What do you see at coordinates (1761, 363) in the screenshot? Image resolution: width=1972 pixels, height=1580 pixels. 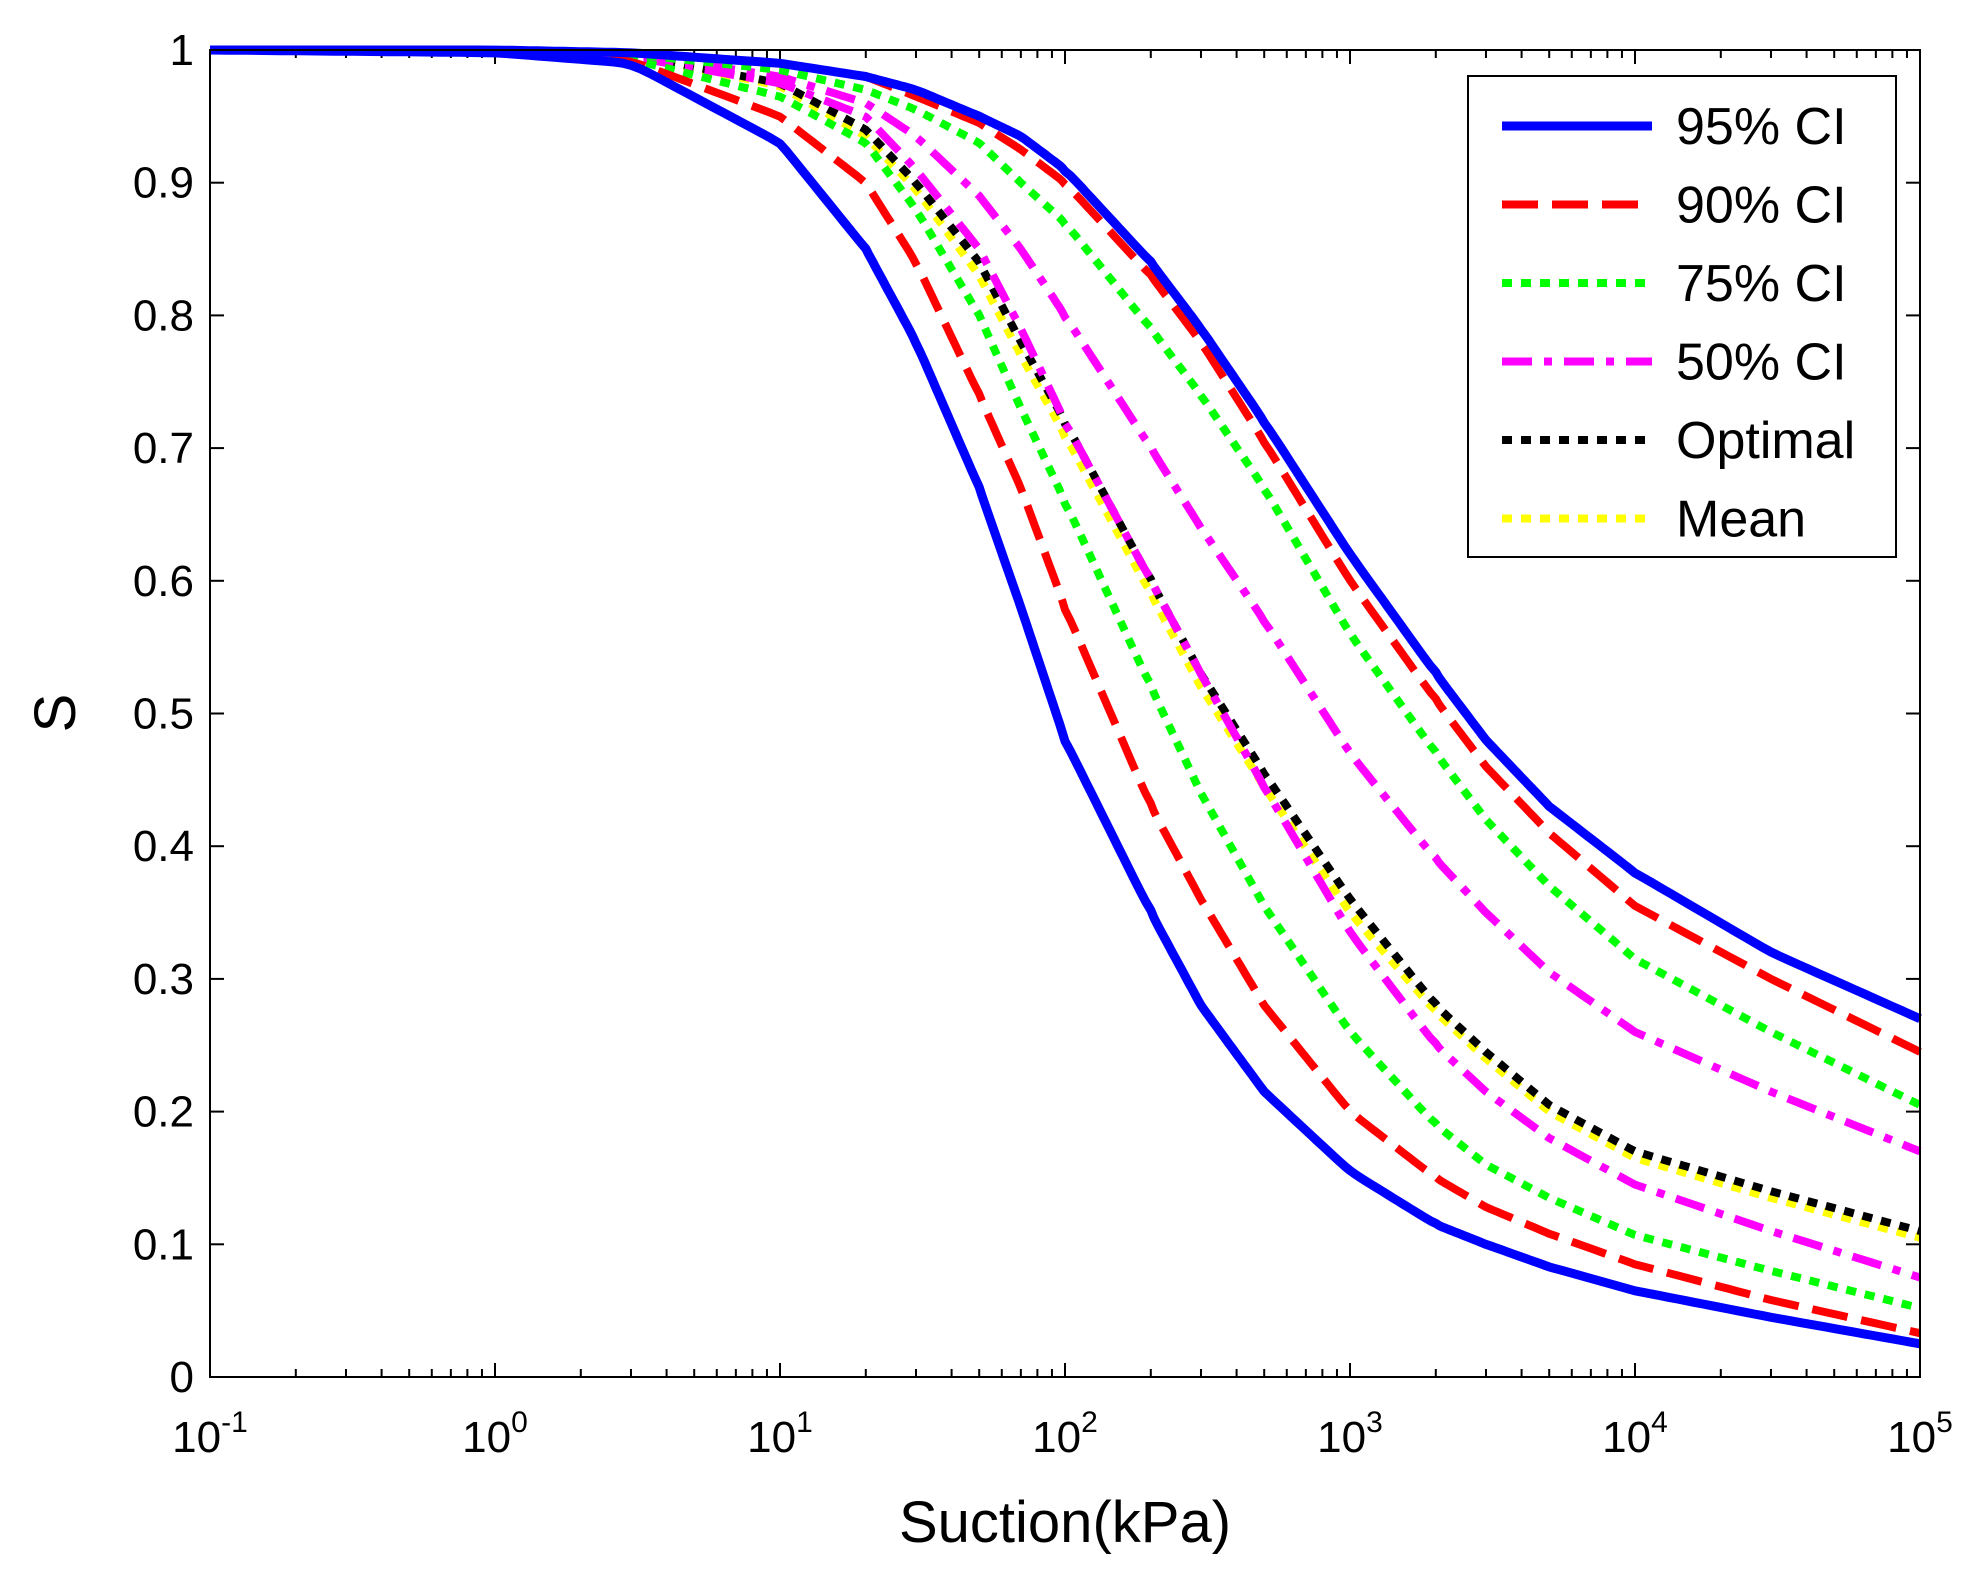 I see `legend-label-50-ci: 50% CI` at bounding box center [1761, 363].